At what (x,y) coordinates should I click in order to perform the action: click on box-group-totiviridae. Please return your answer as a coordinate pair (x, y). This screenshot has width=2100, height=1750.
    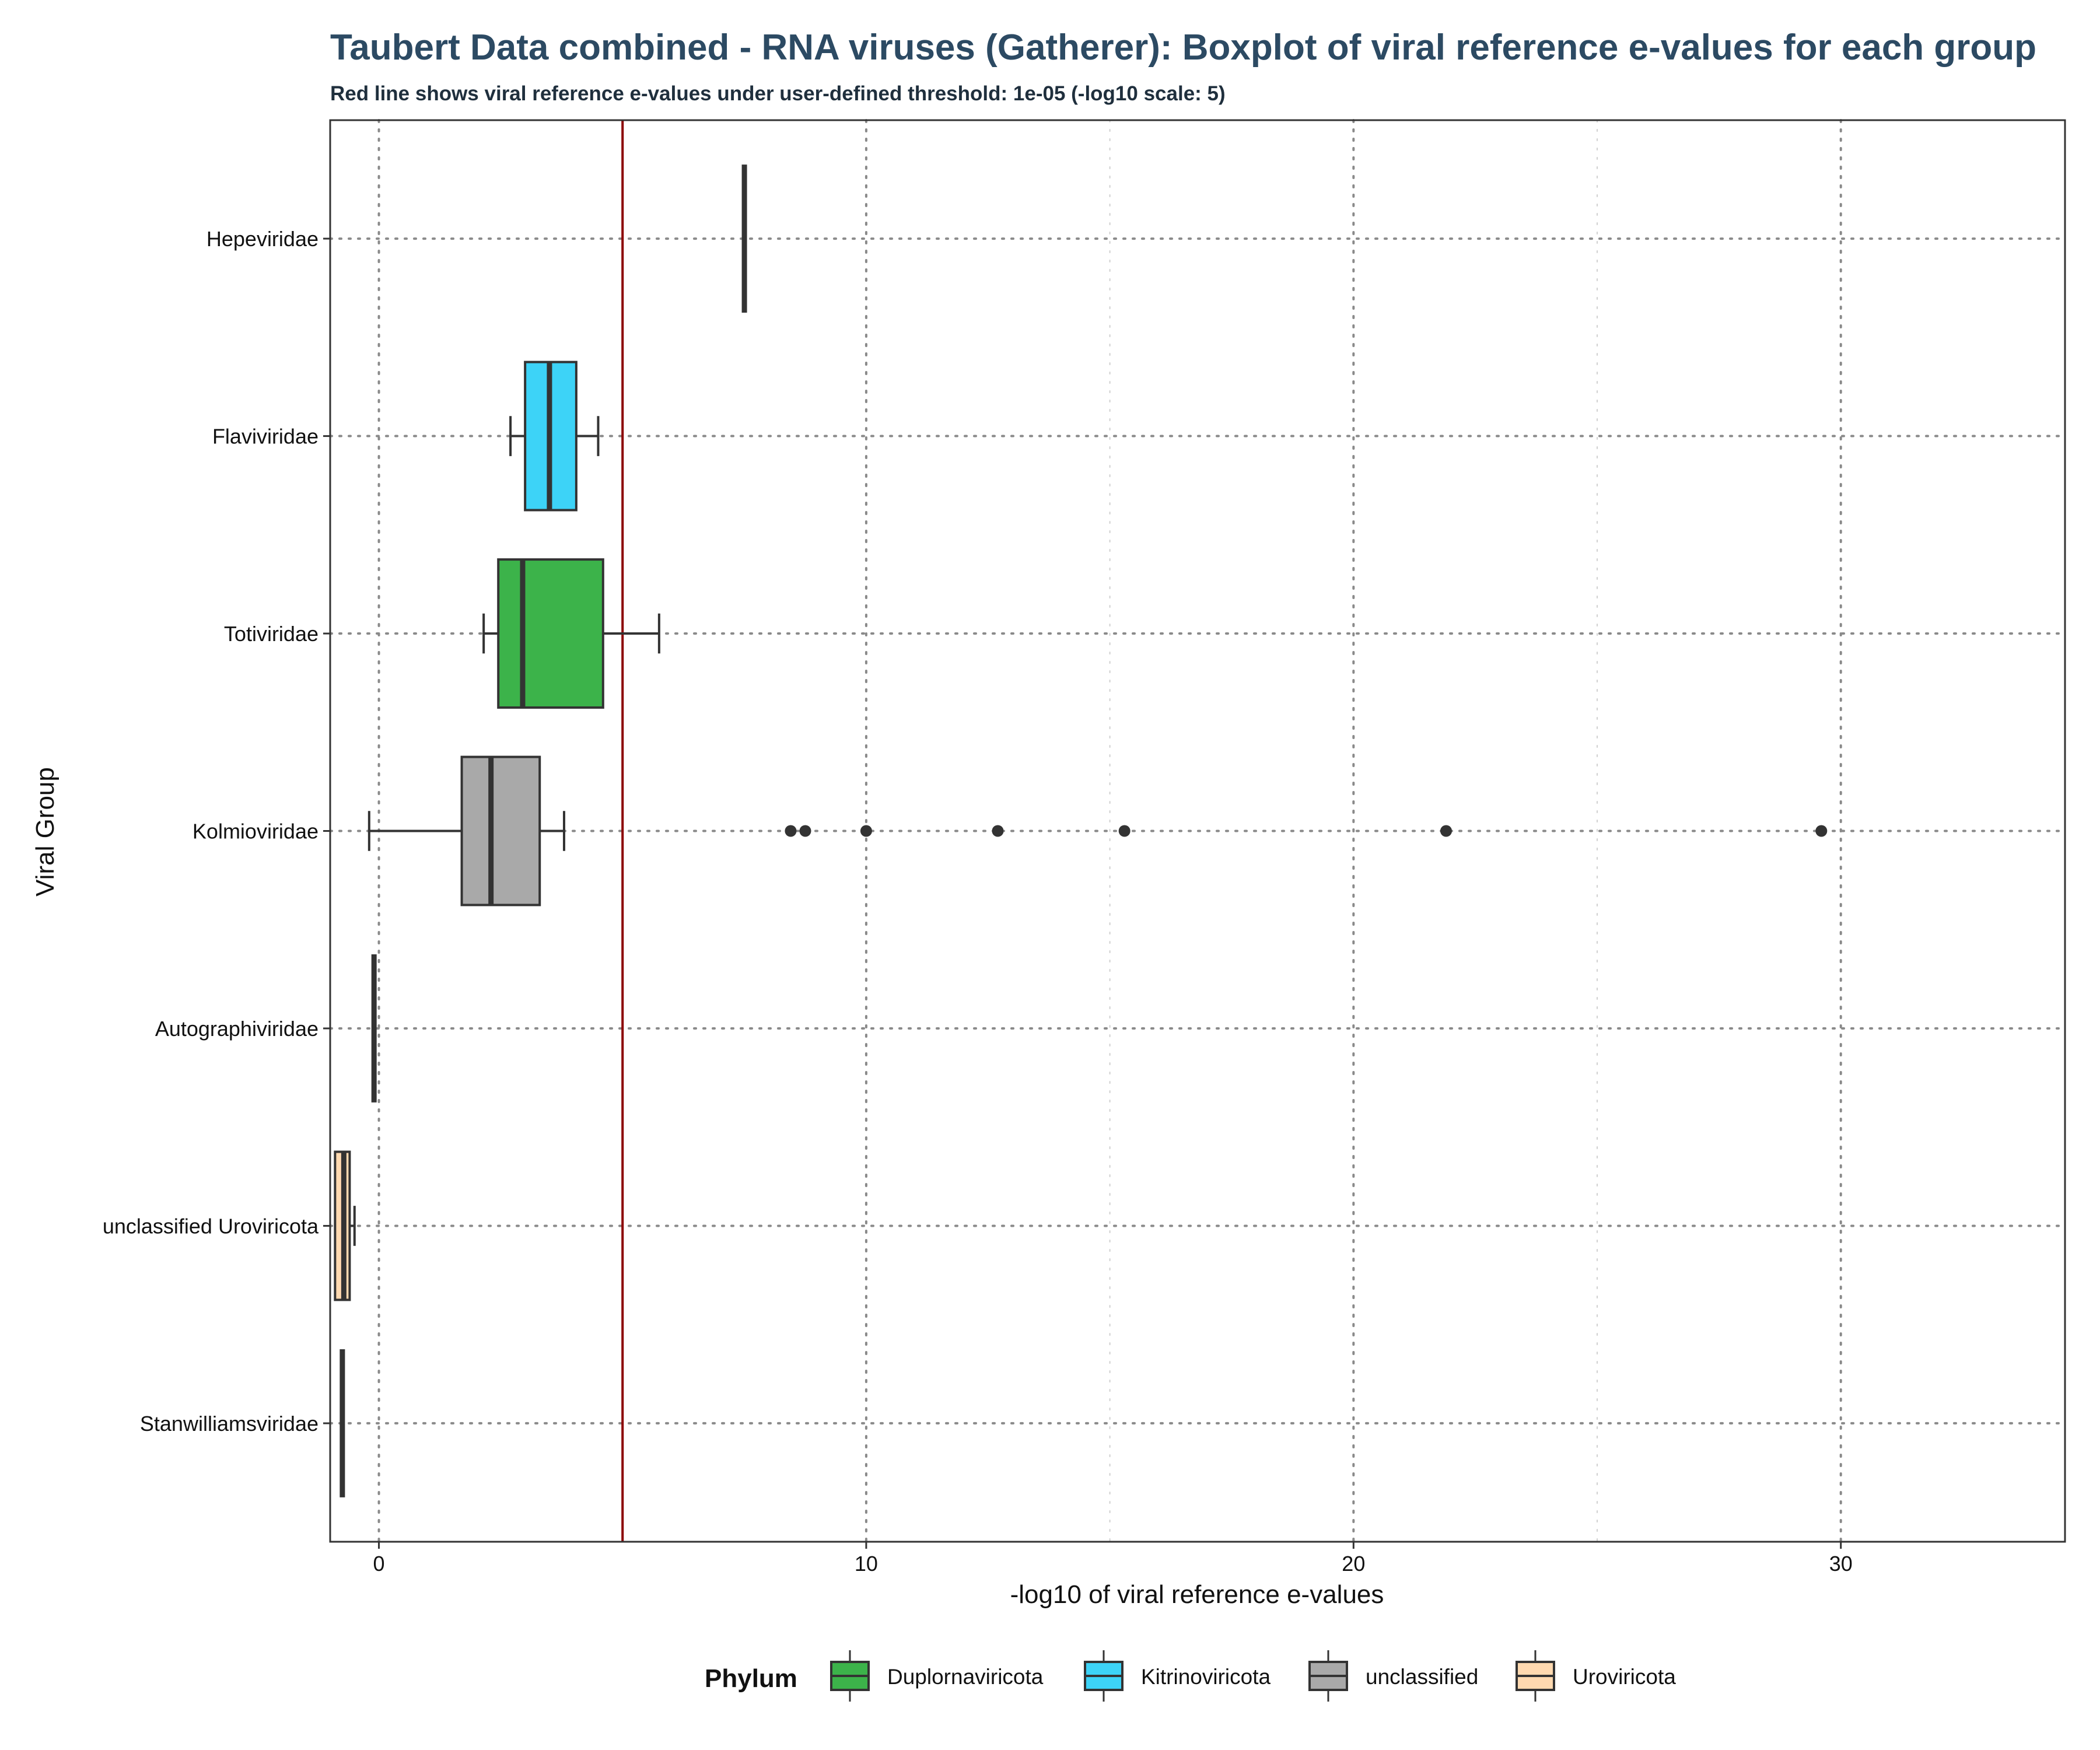
    Looking at the image, I should click on (571, 633).